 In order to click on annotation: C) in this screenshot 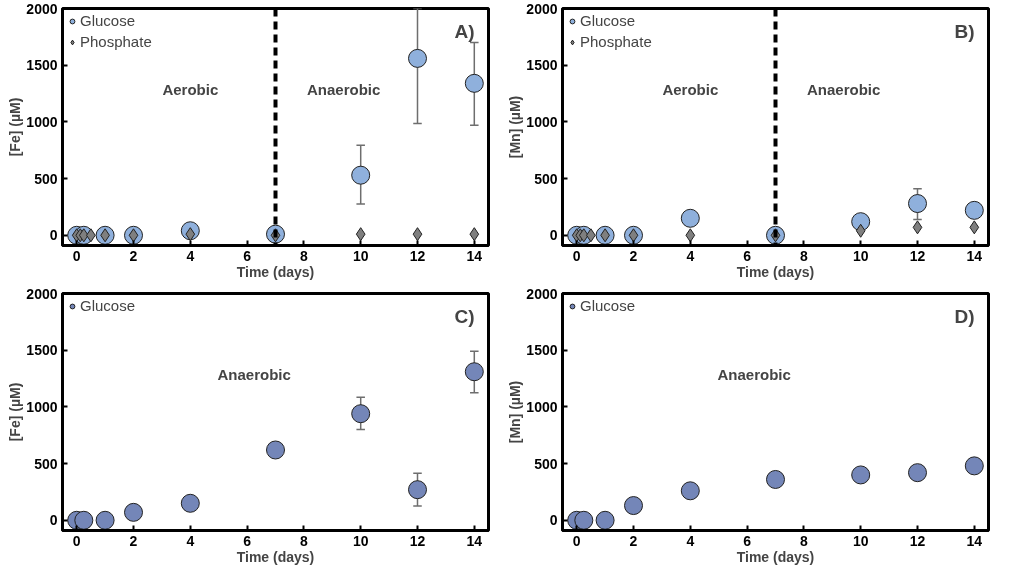, I will do `click(464, 316)`.